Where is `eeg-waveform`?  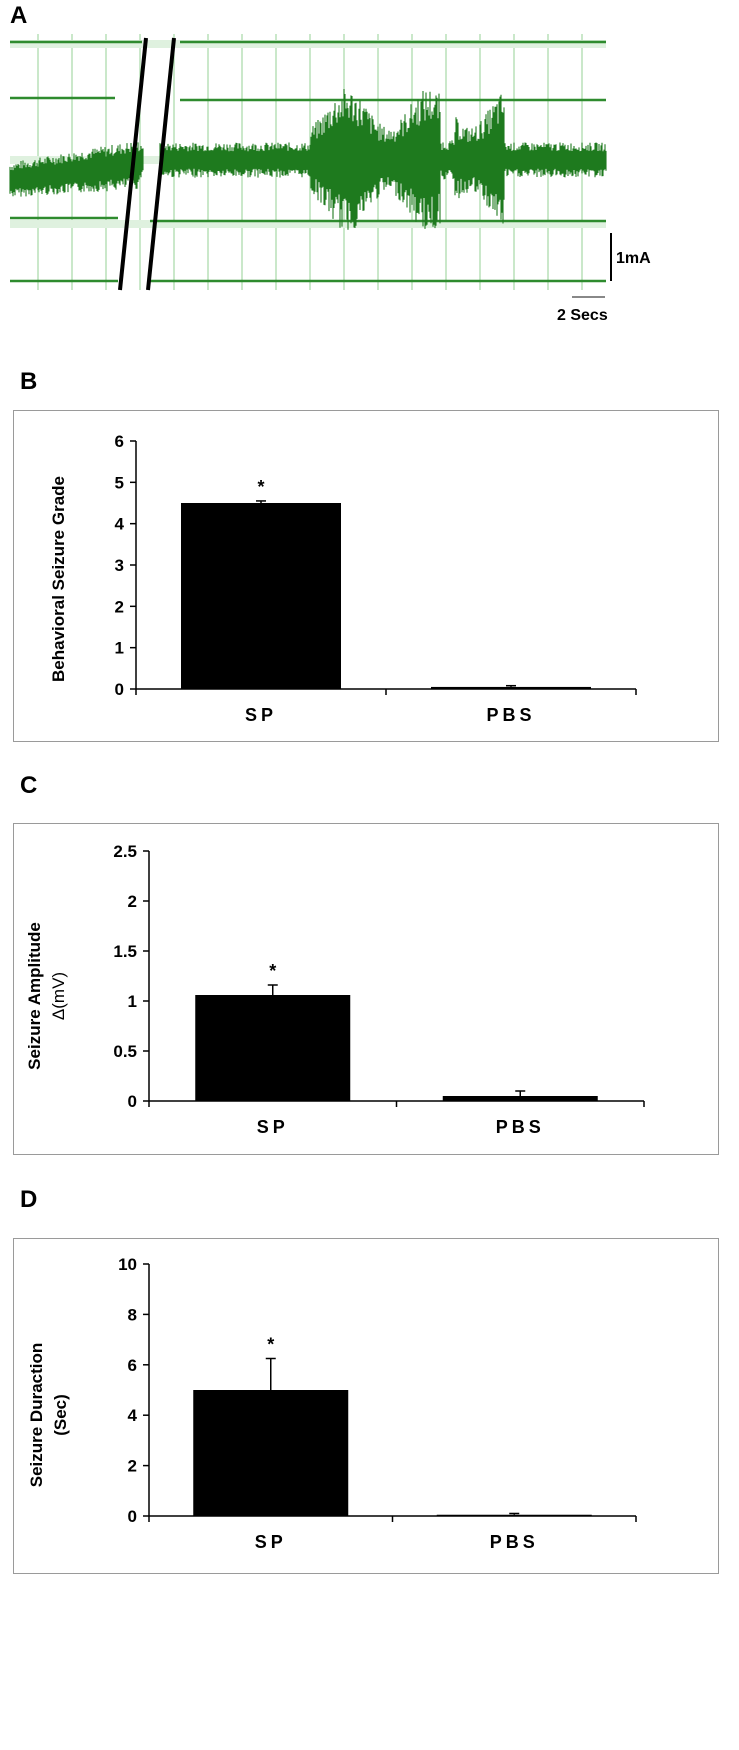 eeg-waveform is located at coordinates (308, 159).